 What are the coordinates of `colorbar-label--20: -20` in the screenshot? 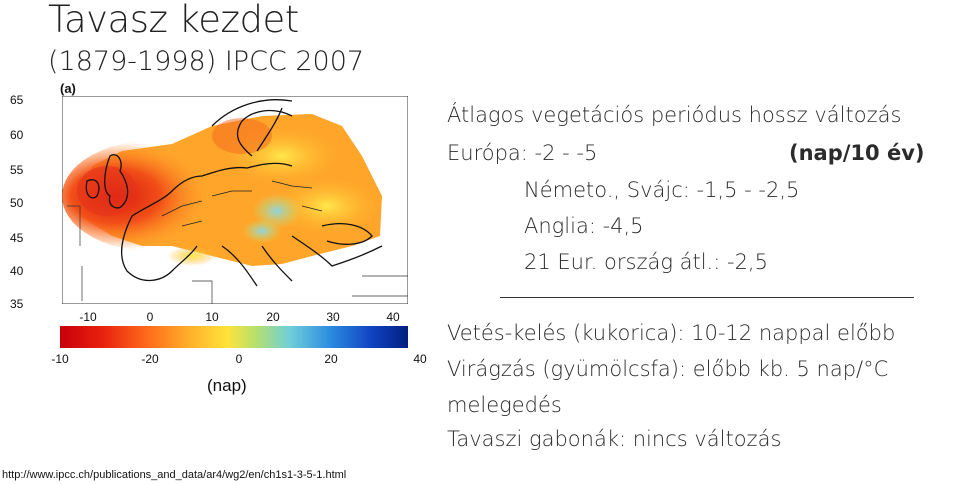 It's located at (150, 359).